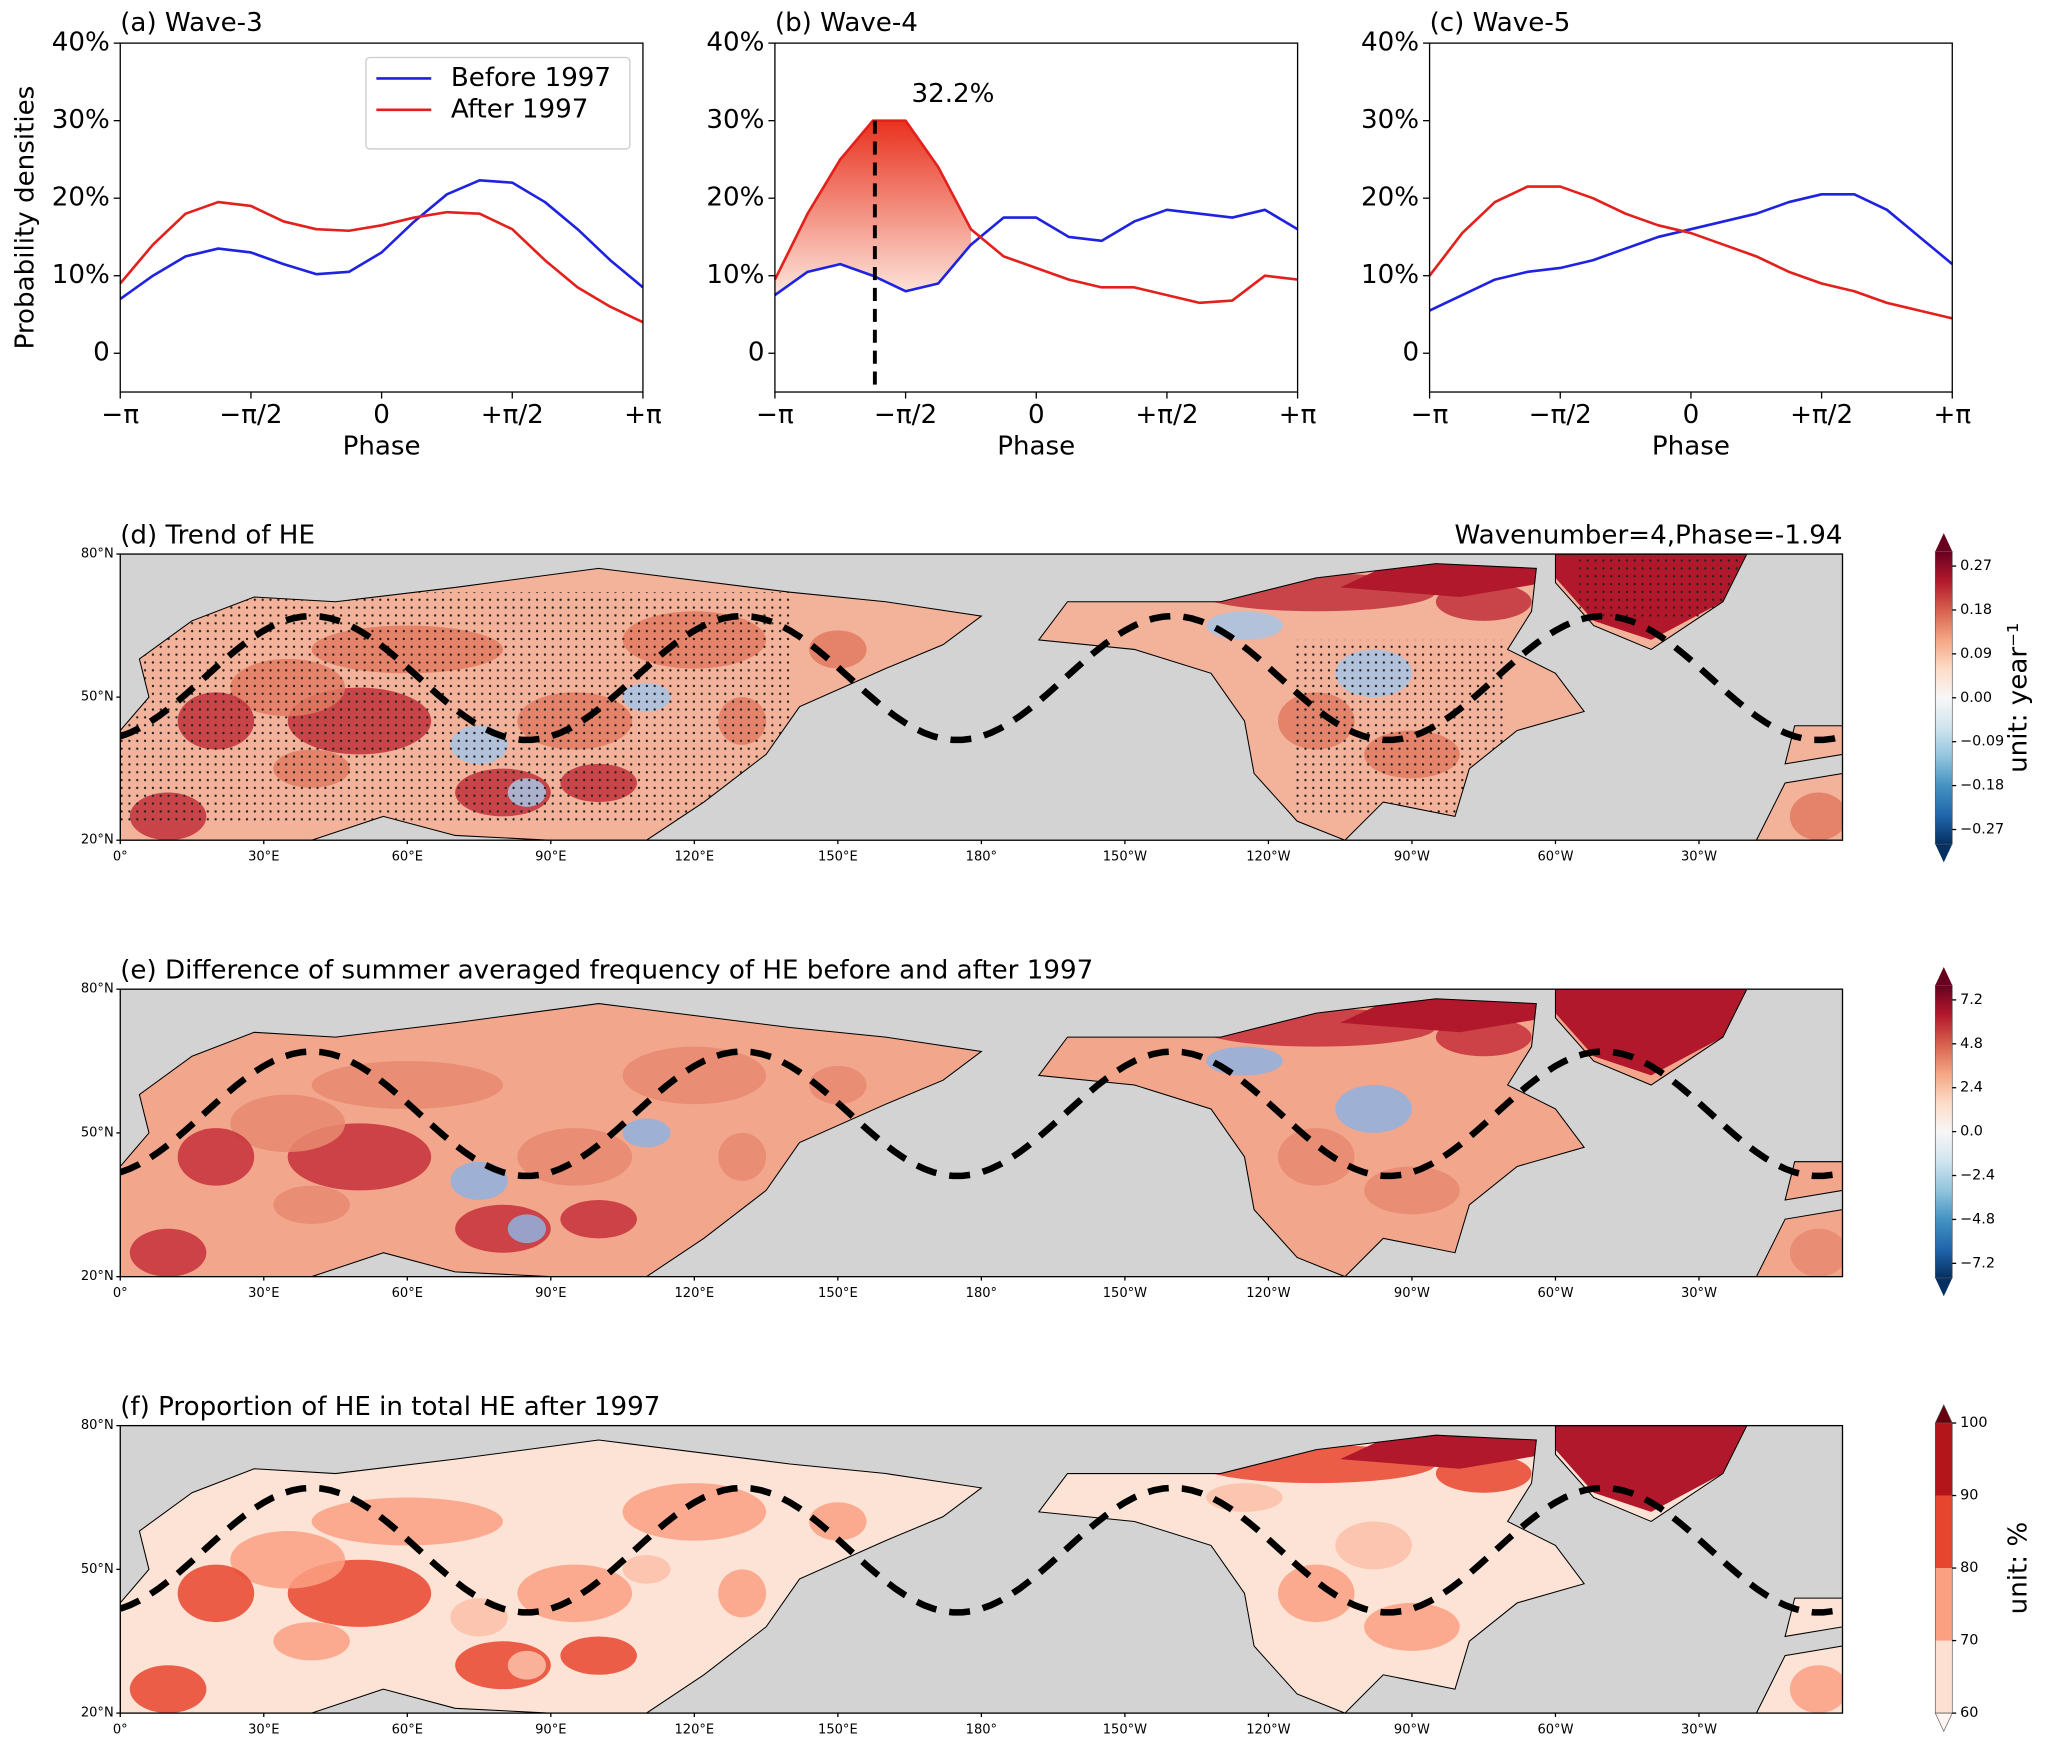 This screenshot has height=1751, width=2049. I want to click on colorbar-tick-label: −0.18, so click(1982, 786).